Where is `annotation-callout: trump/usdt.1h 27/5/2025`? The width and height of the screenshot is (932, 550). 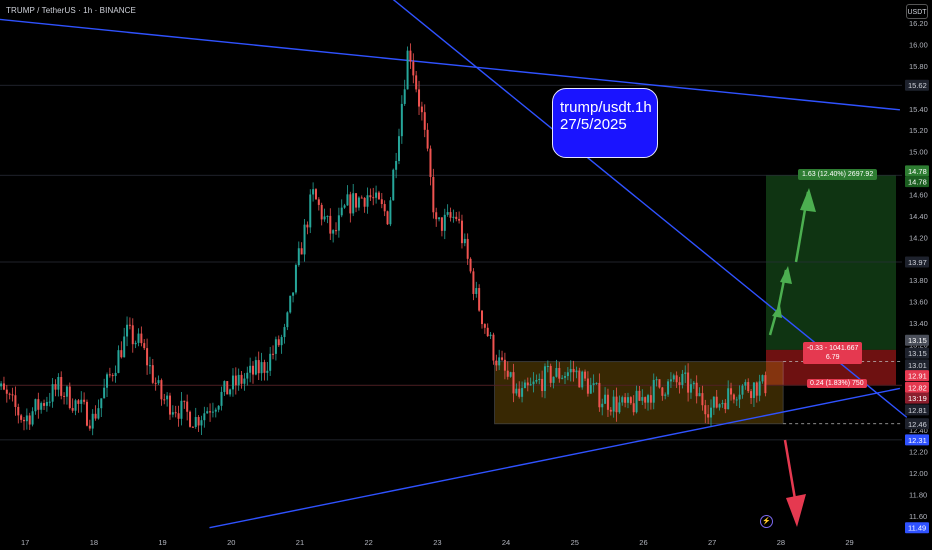 annotation-callout: trump/usdt.1h 27/5/2025 is located at coordinates (605, 123).